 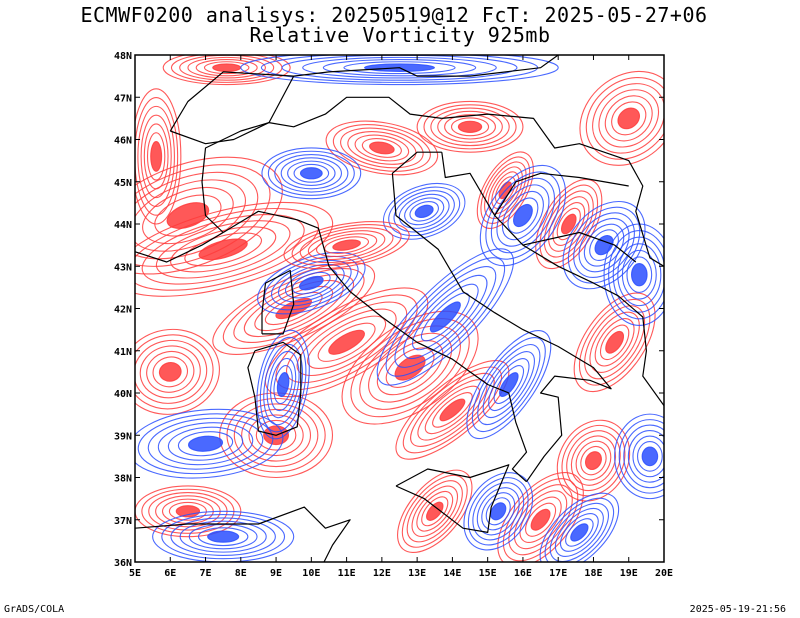 What do you see at coordinates (558, 573) in the screenshot?
I see `lon-tick-label: 17E` at bounding box center [558, 573].